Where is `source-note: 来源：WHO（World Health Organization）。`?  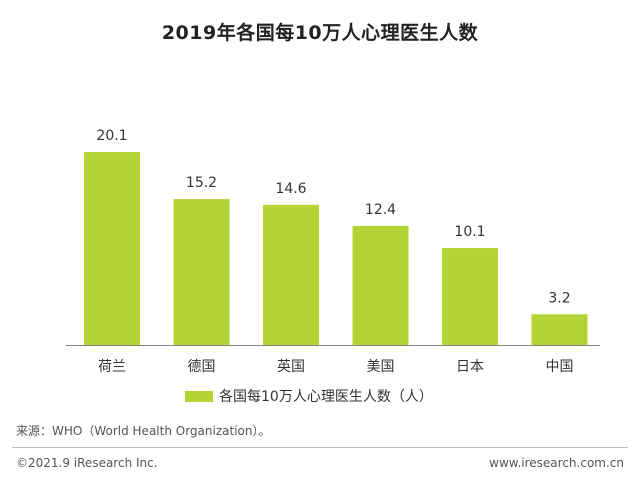
source-note: 来源：WHO（World Health Organization）。 is located at coordinates (143, 431).